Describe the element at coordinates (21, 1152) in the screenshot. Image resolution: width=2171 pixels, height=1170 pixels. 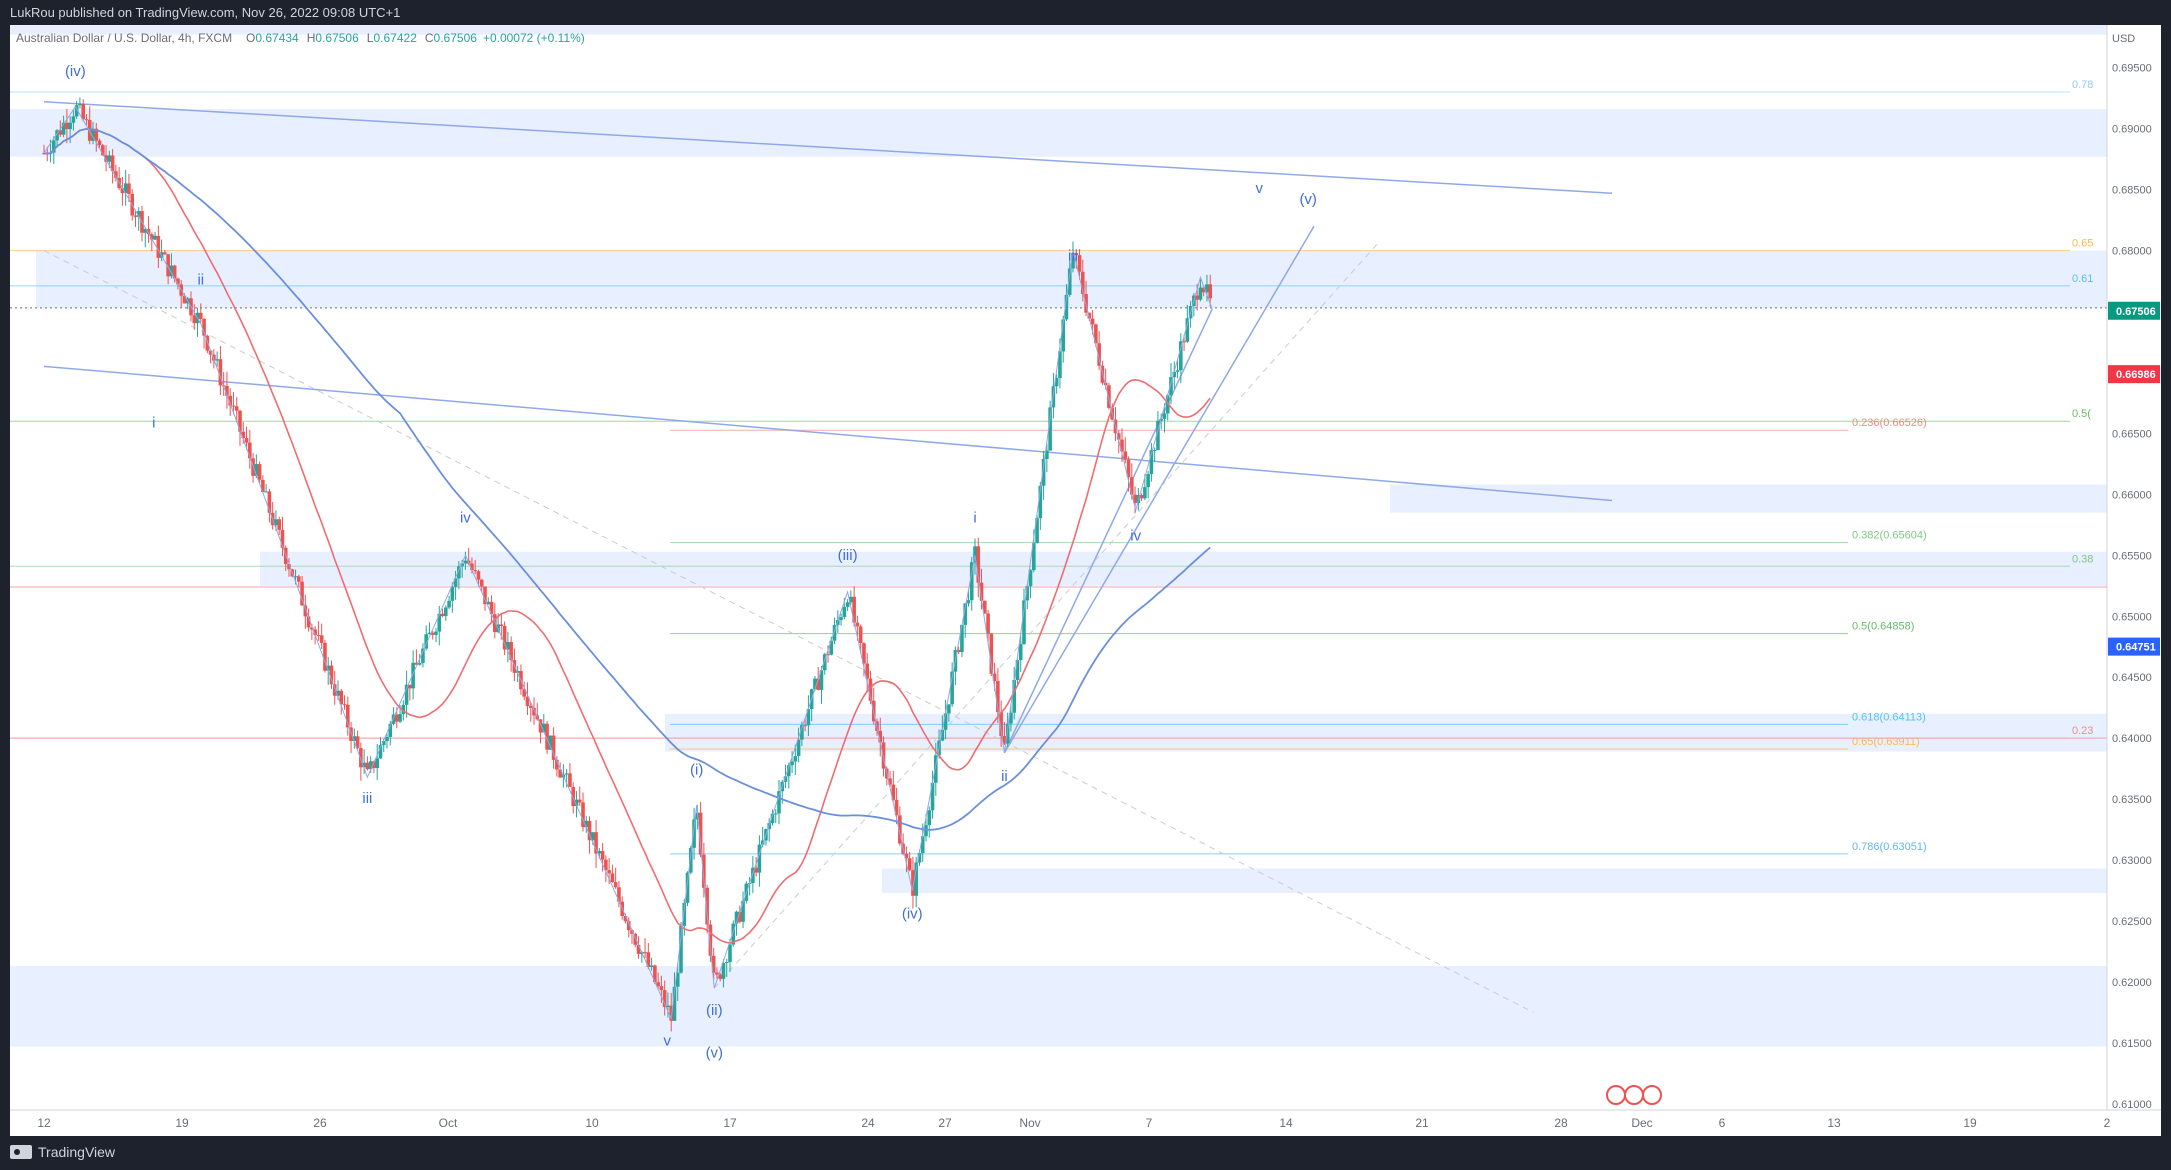
I see `tradingview-icon` at that location.